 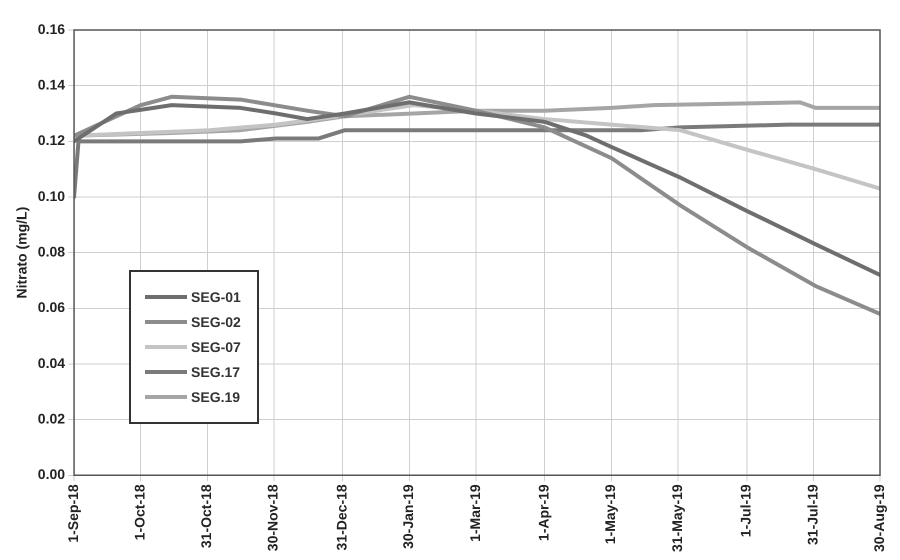 I want to click on x-tick-label: 1-May-19, so click(x=610, y=514).